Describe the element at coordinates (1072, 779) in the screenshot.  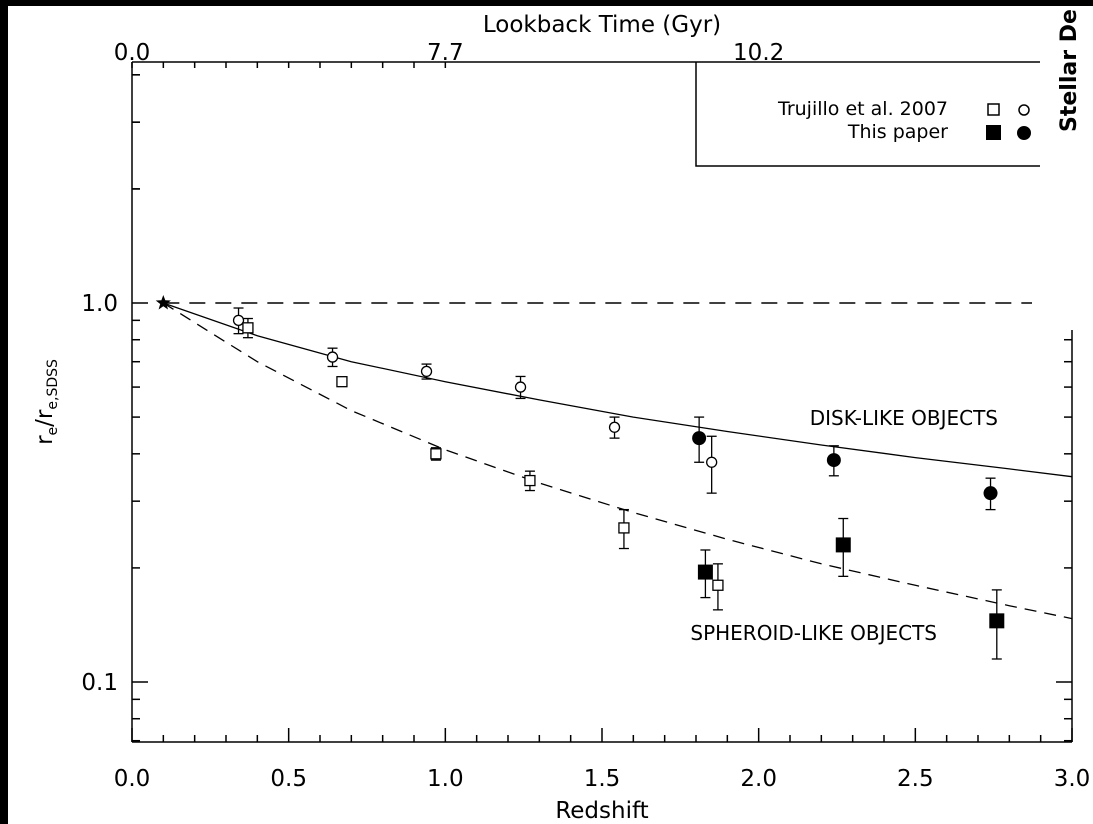
I see `x-tick-label: 3.0` at that location.